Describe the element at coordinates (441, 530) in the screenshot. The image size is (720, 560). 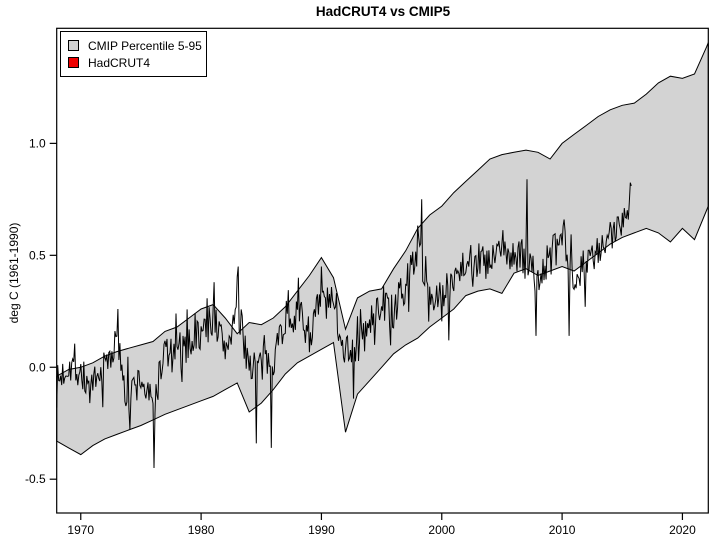
I see `x-tick-label: 2000` at that location.